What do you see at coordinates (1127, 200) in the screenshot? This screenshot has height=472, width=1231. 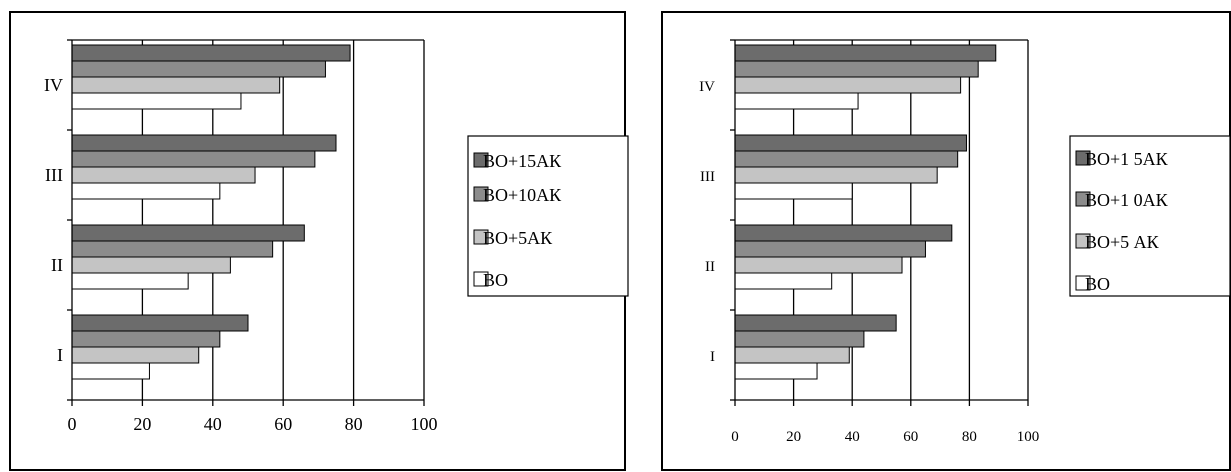 I see `legend-label: ВО+1 0АК` at bounding box center [1127, 200].